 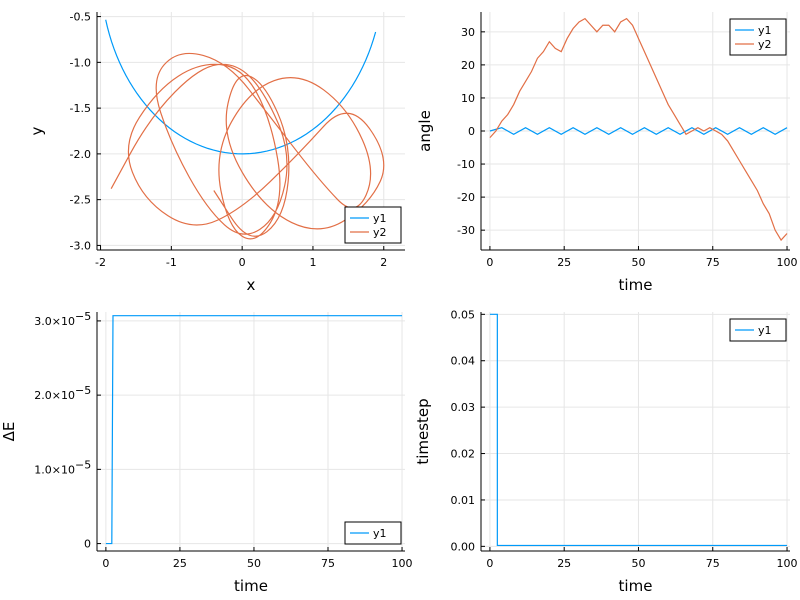 What do you see at coordinates (80, 108) in the screenshot?
I see `y-tick-label: -1.5` at bounding box center [80, 108].